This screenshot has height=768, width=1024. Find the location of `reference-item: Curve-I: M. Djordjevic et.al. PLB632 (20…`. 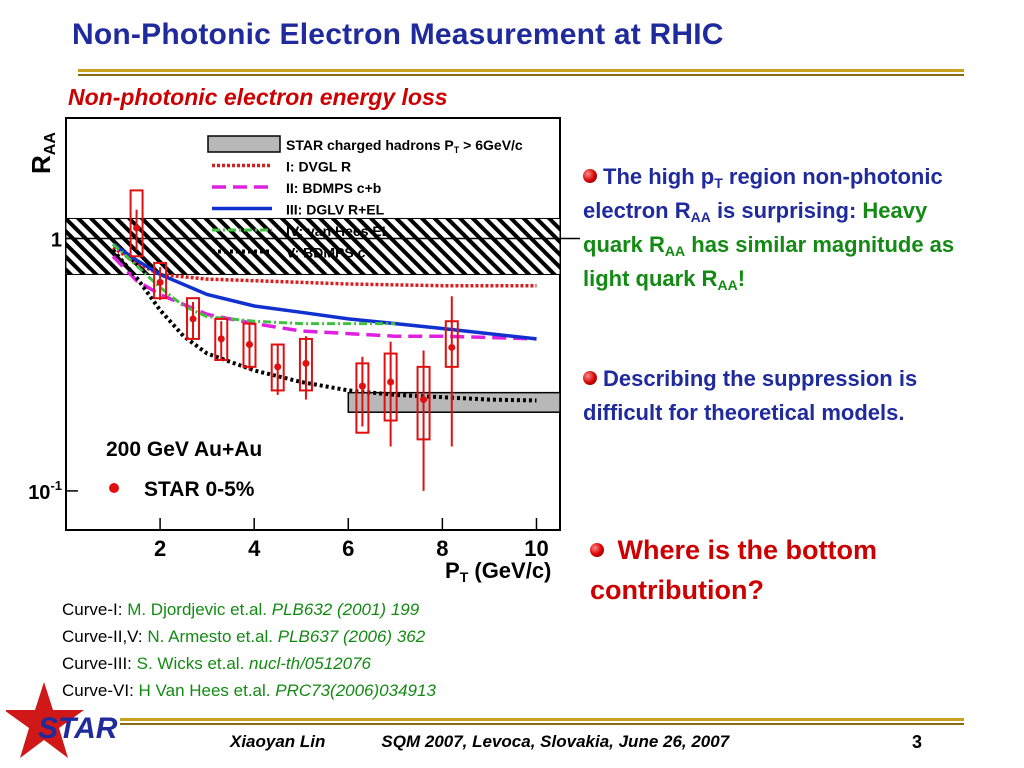

reference-item: Curve-I: M. Djordjevic et.al. PLB632 (20… is located at coordinates (249, 609).